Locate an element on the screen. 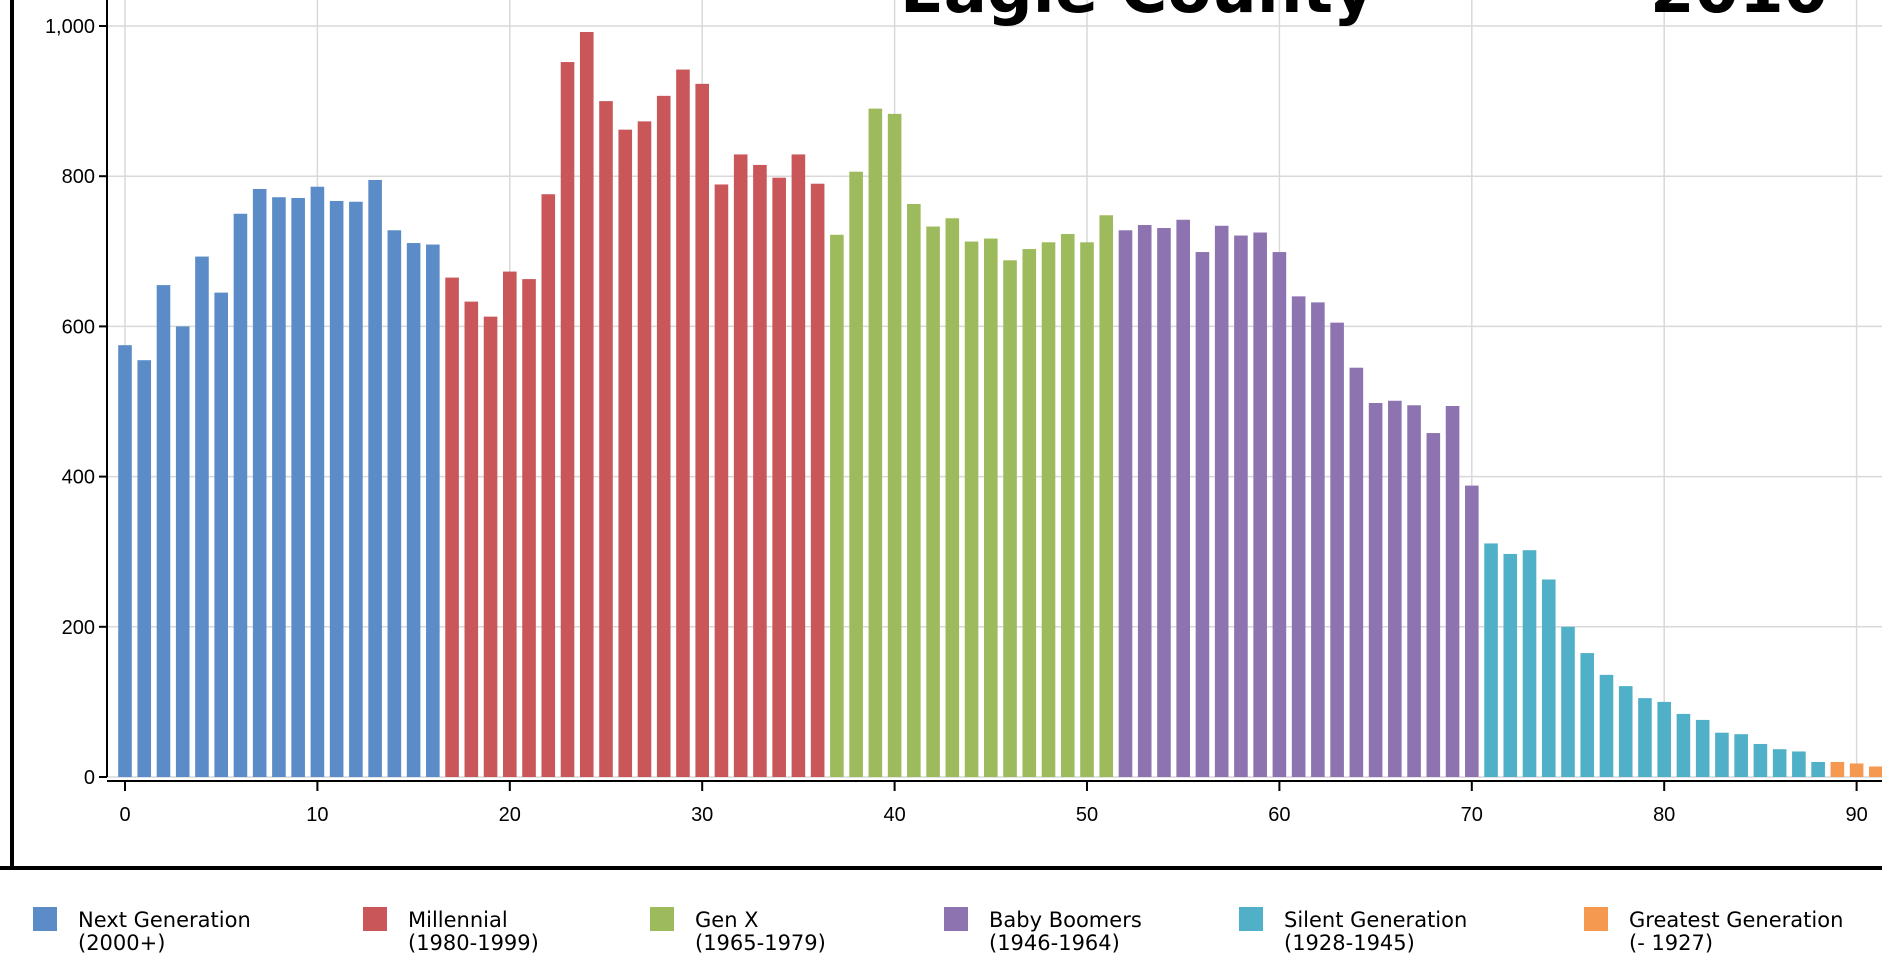 Image resolution: width=1882 pixels, height=959 pixels. y-tick-label: 800 is located at coordinates (78, 177).